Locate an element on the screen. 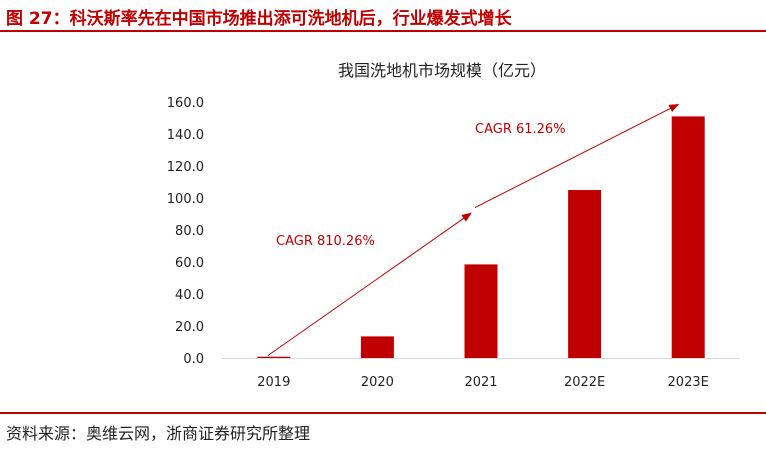 Image resolution: width=766 pixels, height=449 pixels. source-note: 资料来源：奥维云网，浙商证券研究所整理 is located at coordinates (158, 433).